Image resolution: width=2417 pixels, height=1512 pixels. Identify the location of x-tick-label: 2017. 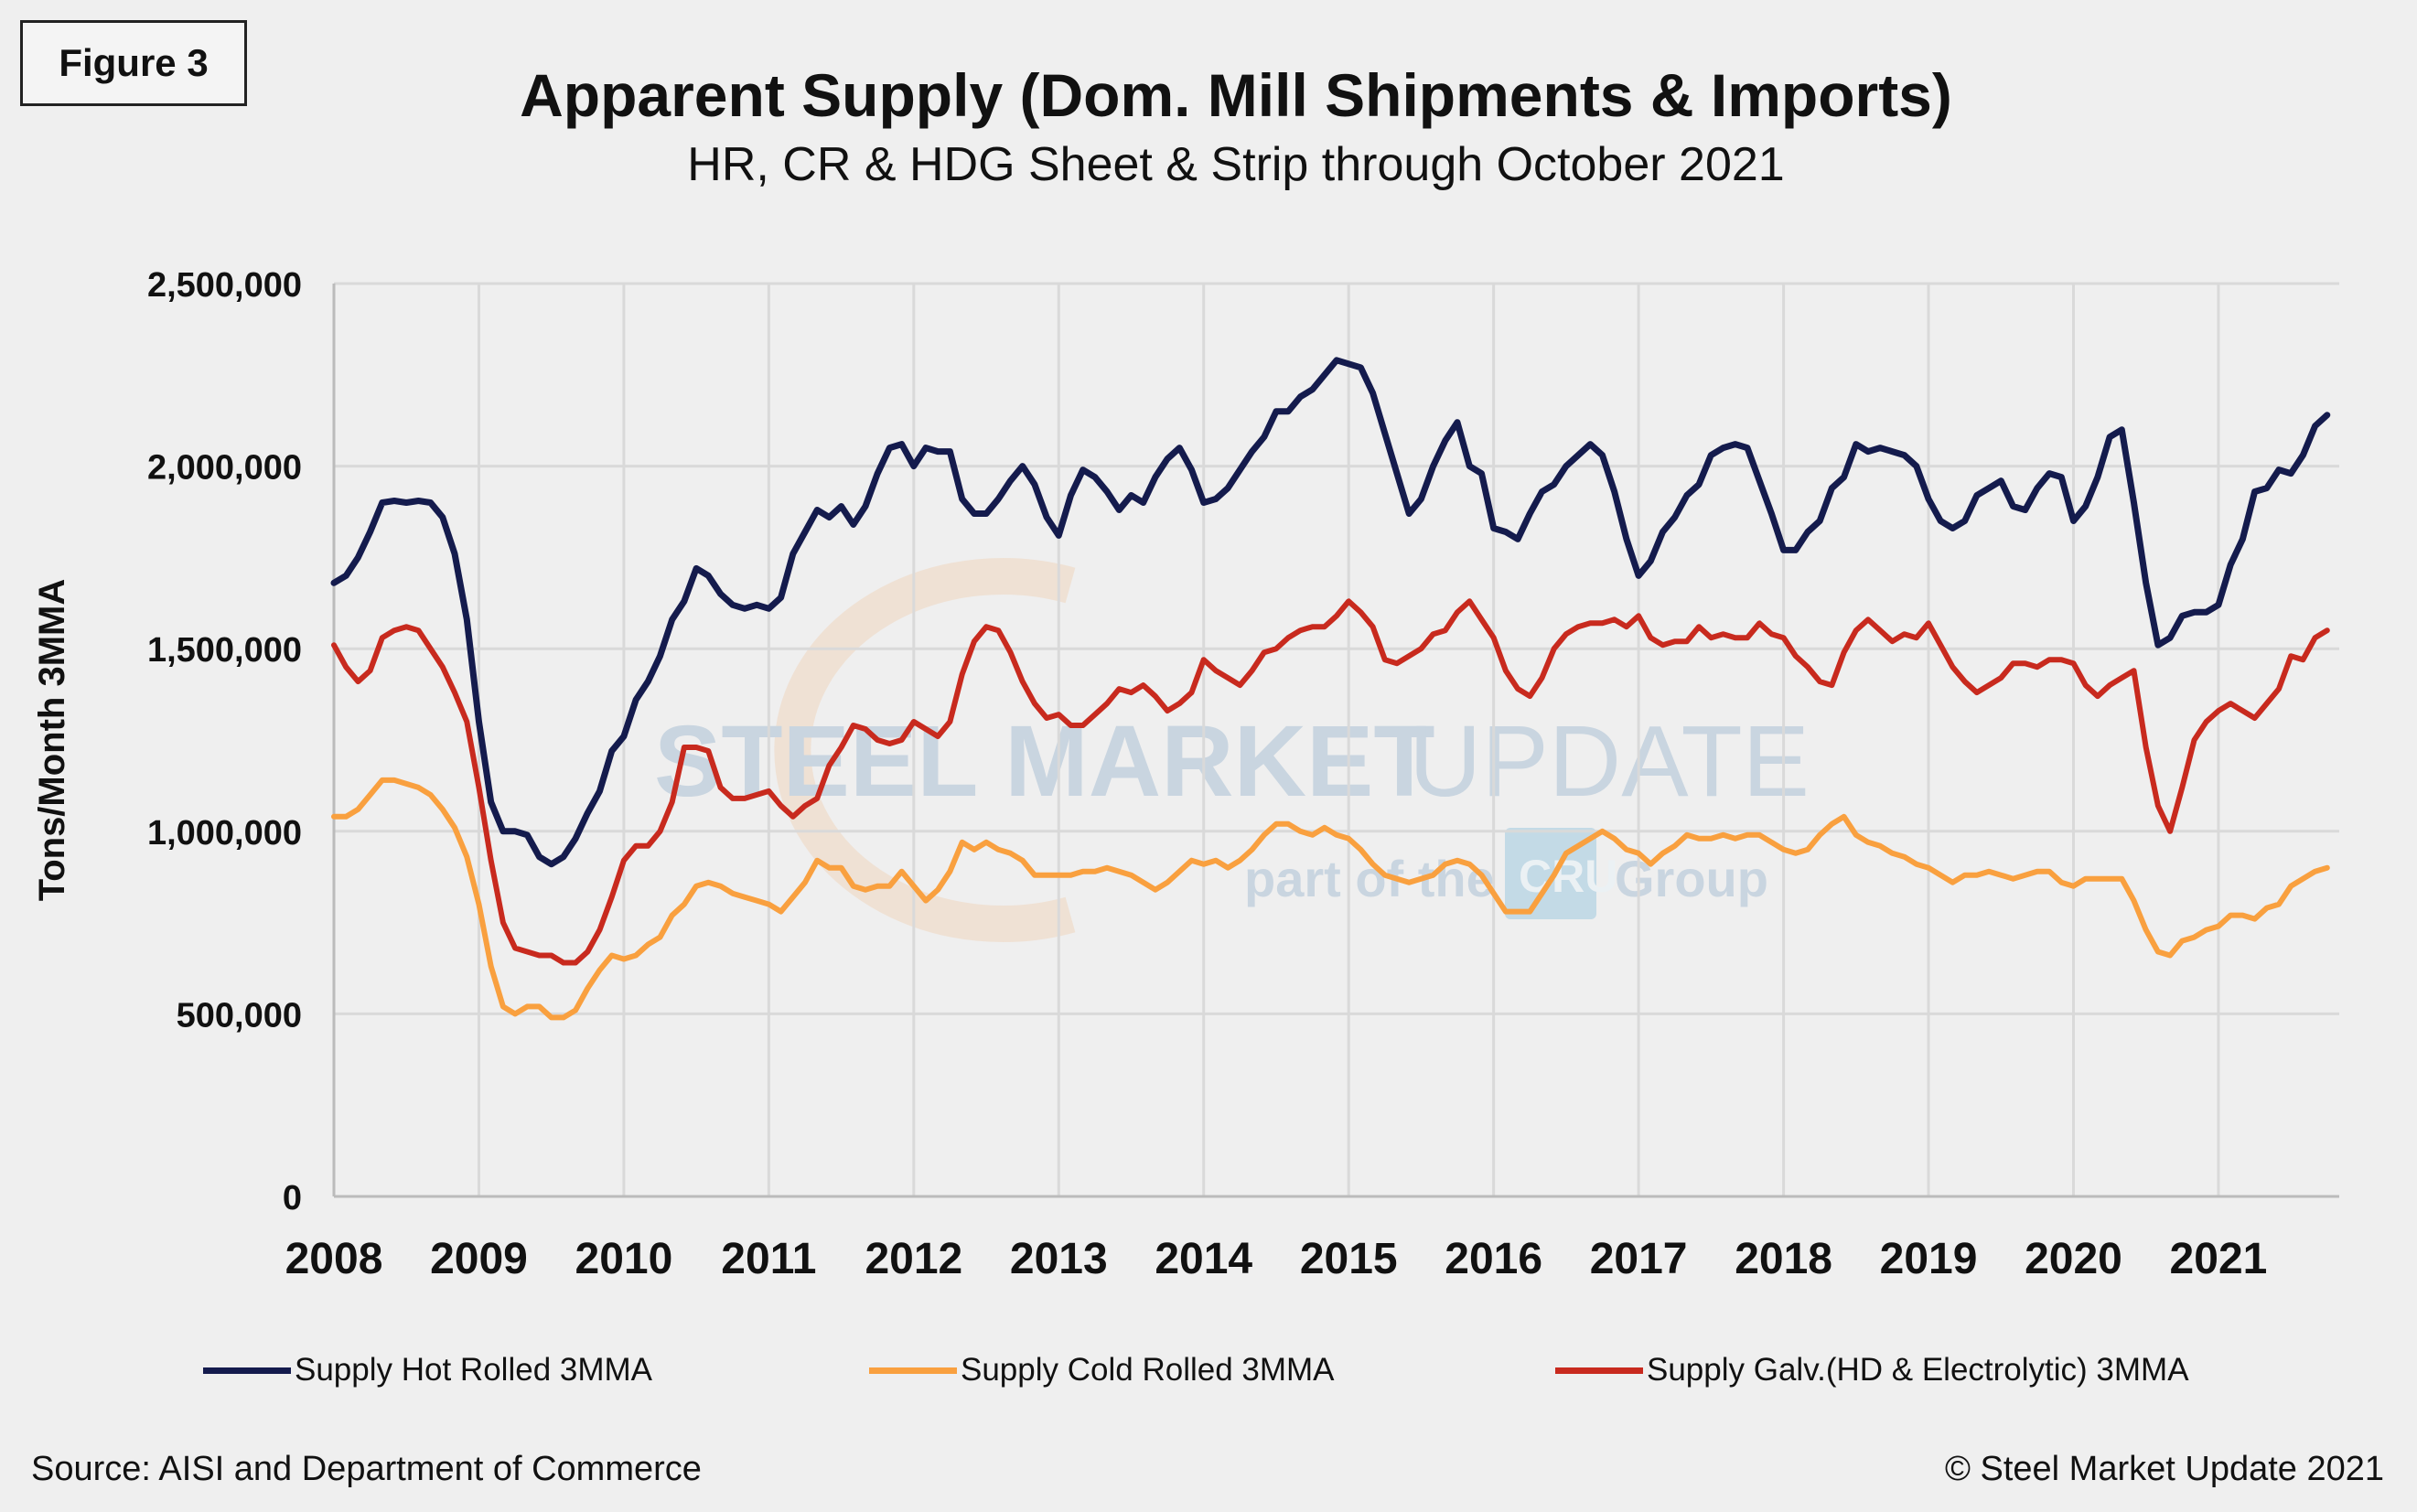
(1639, 1259).